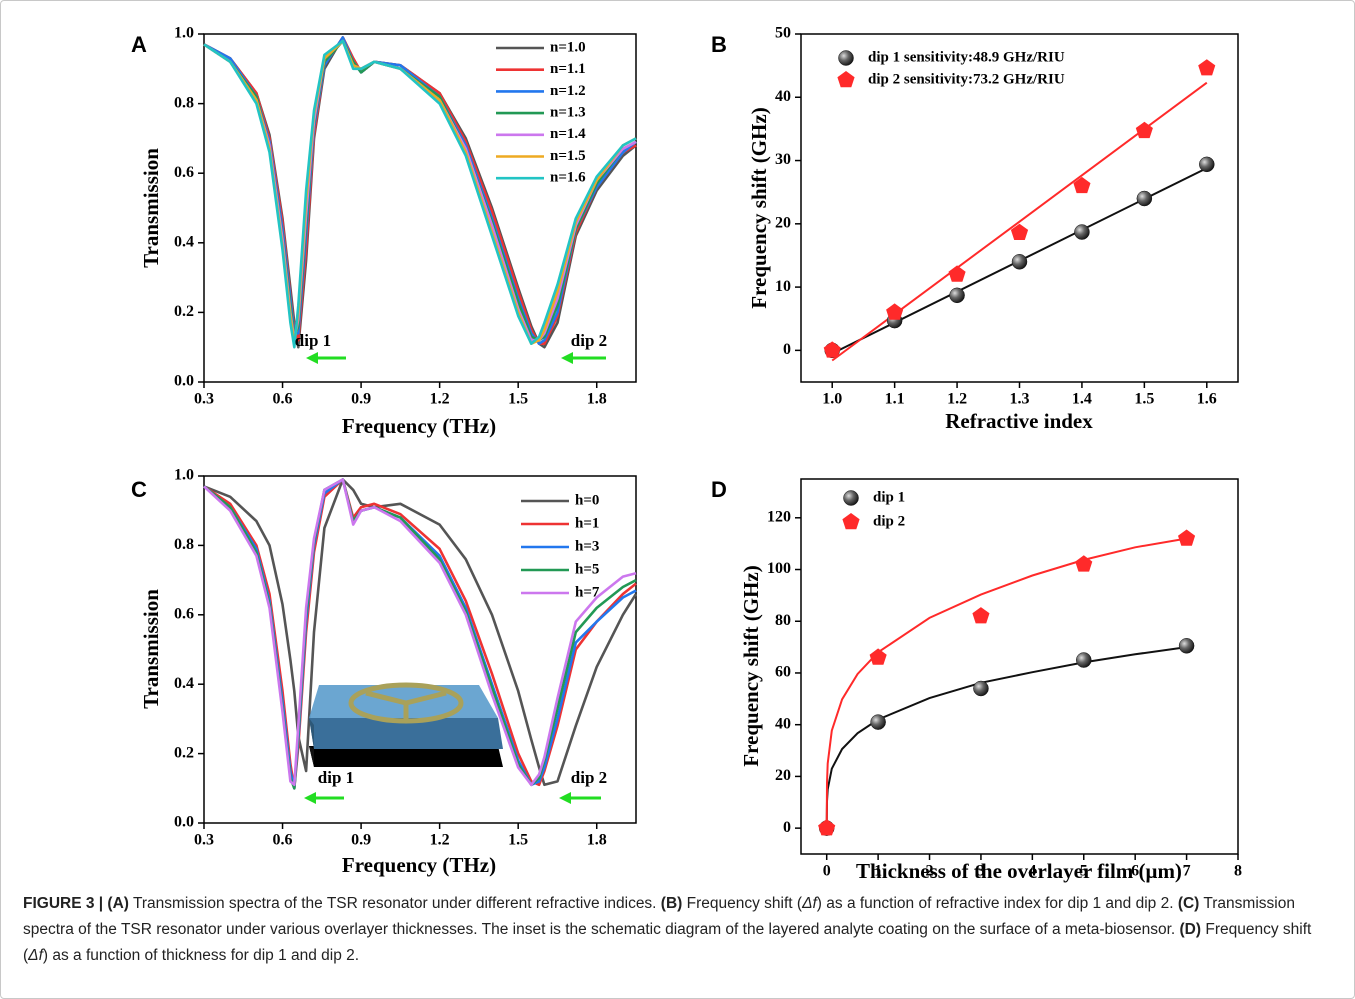 The image size is (1355, 999). Describe the element at coordinates (568, 178) in the screenshot. I see `legend-label: n=1.6` at that location.